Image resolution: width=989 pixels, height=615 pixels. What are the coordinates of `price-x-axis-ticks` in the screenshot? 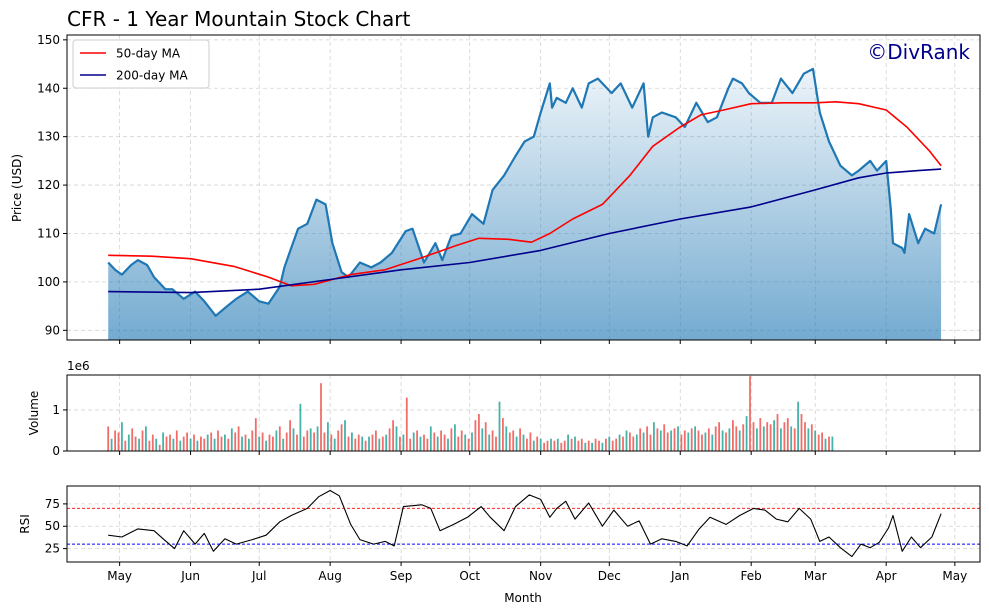 It's located at (537, 342).